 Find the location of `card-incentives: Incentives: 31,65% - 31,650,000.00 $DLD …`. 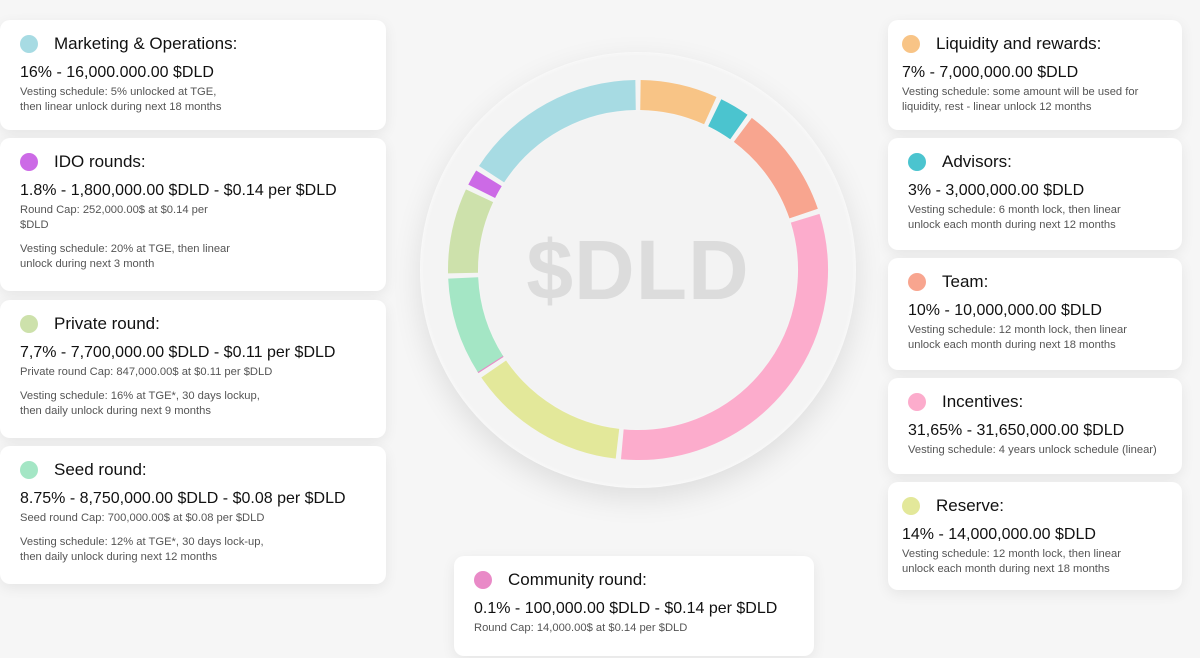

card-incentives: Incentives: 31,65% - 31,650,000.00 $DLD … is located at coordinates (1035, 426).